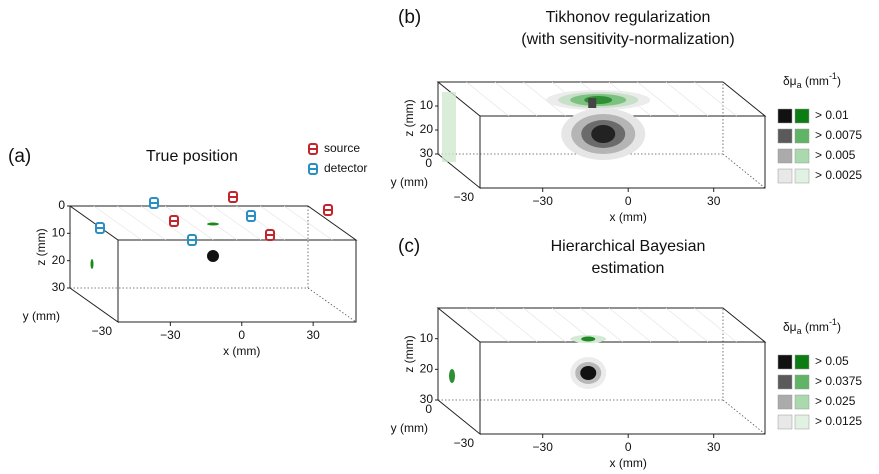 This screenshot has width=879, height=474. Describe the element at coordinates (19, 156) in the screenshot. I see `panel-label: (a)` at that location.